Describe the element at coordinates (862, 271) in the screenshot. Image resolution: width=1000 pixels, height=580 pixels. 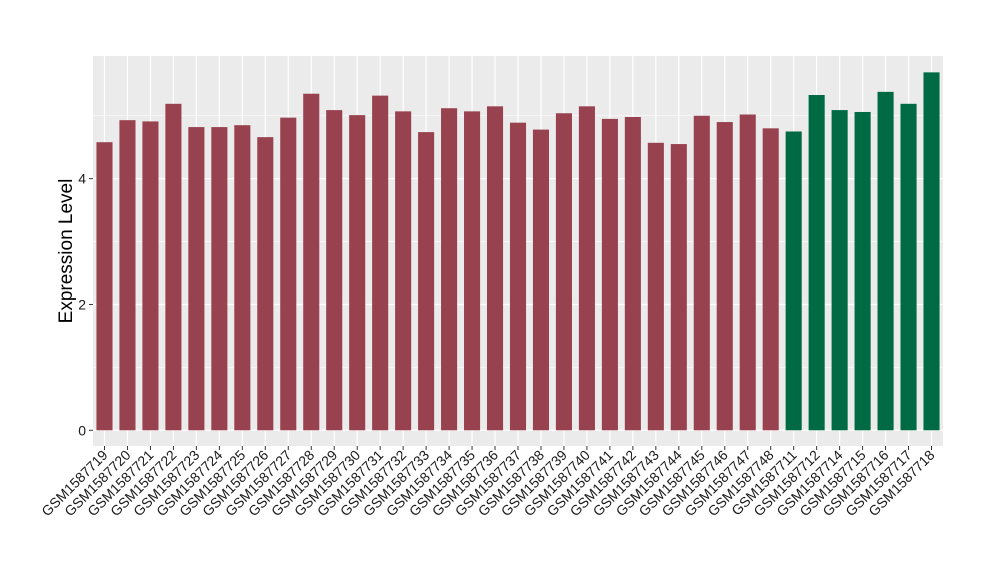
I see `bar-GSM1587715` at that location.